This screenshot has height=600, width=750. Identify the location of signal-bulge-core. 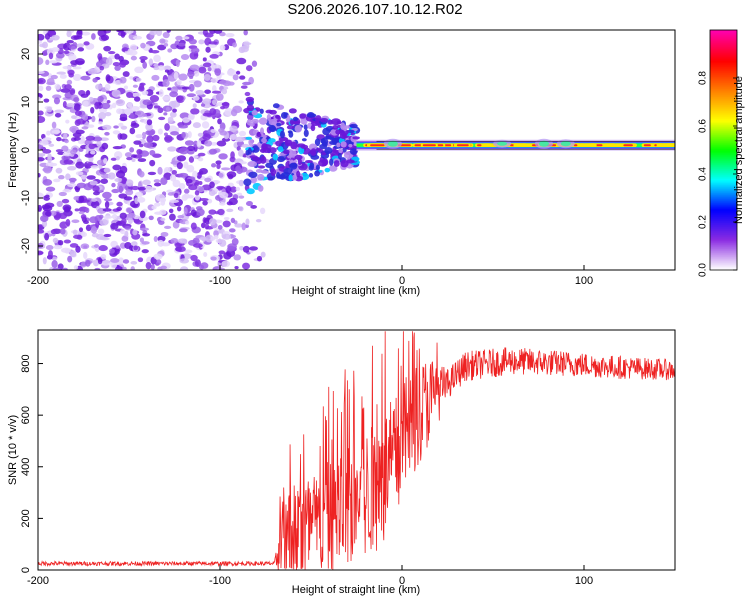
(392, 143).